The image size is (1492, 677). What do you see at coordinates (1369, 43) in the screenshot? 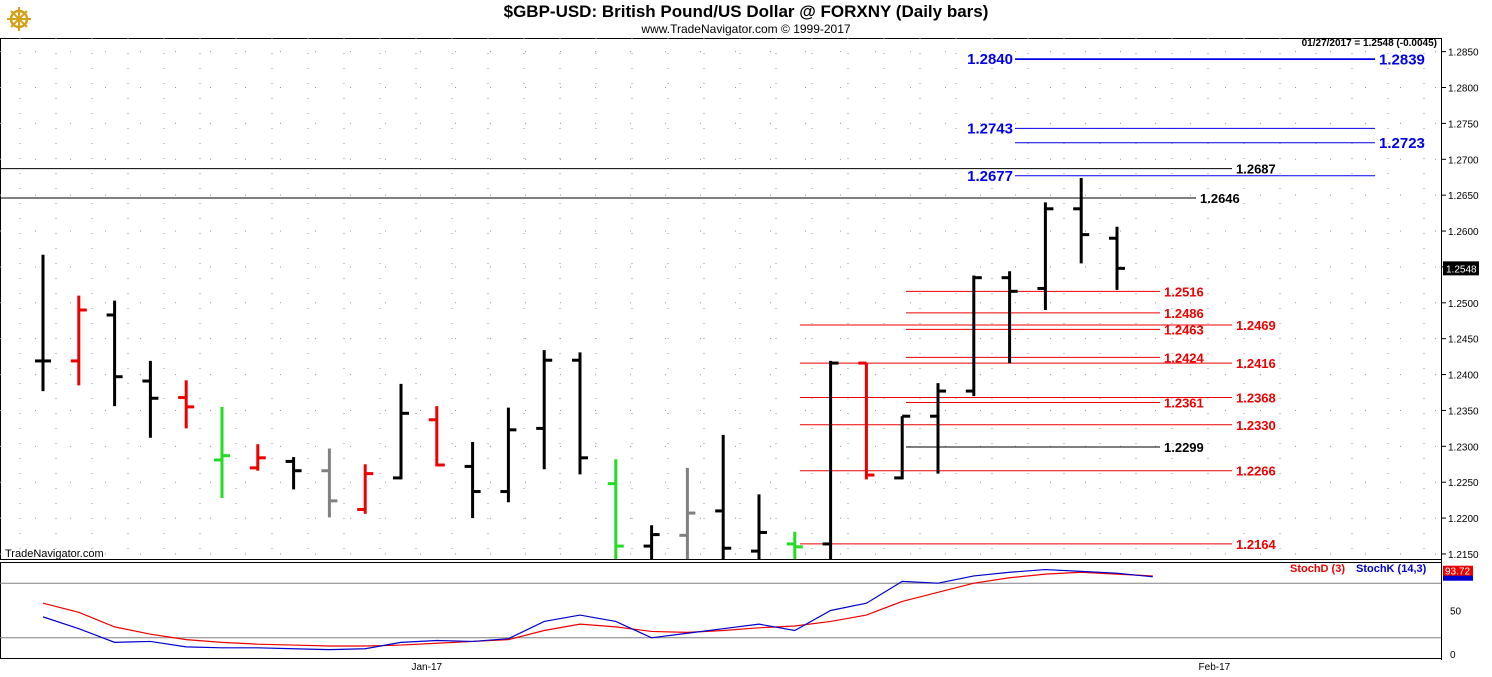
I see `last-bar-label: 01/27/2017 = 1.2548 (-0.0045)` at bounding box center [1369, 43].